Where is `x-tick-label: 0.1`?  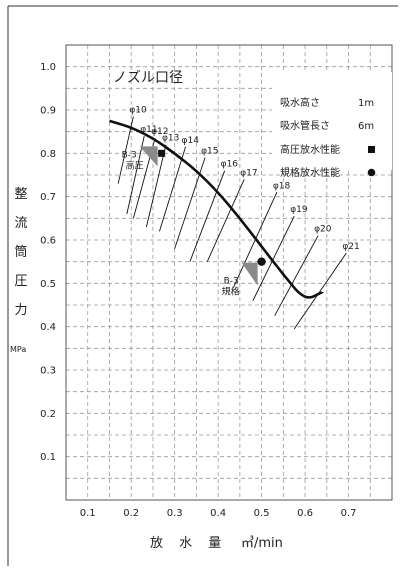
x-tick-label: 0.1 is located at coordinates (88, 513).